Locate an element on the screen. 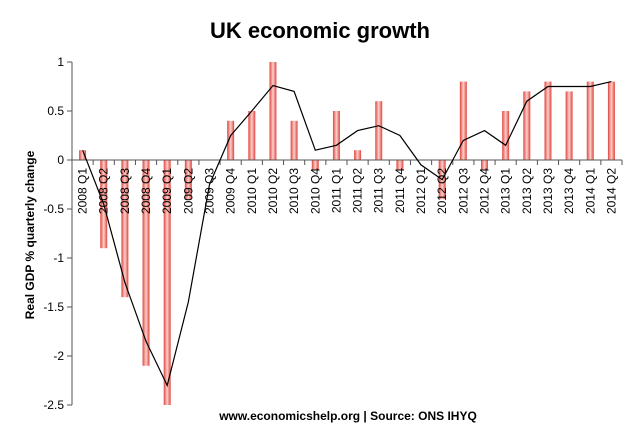 Image resolution: width=640 pixels, height=444 pixels. x-tick-label: 2009 Q4 is located at coordinates (231, 191).